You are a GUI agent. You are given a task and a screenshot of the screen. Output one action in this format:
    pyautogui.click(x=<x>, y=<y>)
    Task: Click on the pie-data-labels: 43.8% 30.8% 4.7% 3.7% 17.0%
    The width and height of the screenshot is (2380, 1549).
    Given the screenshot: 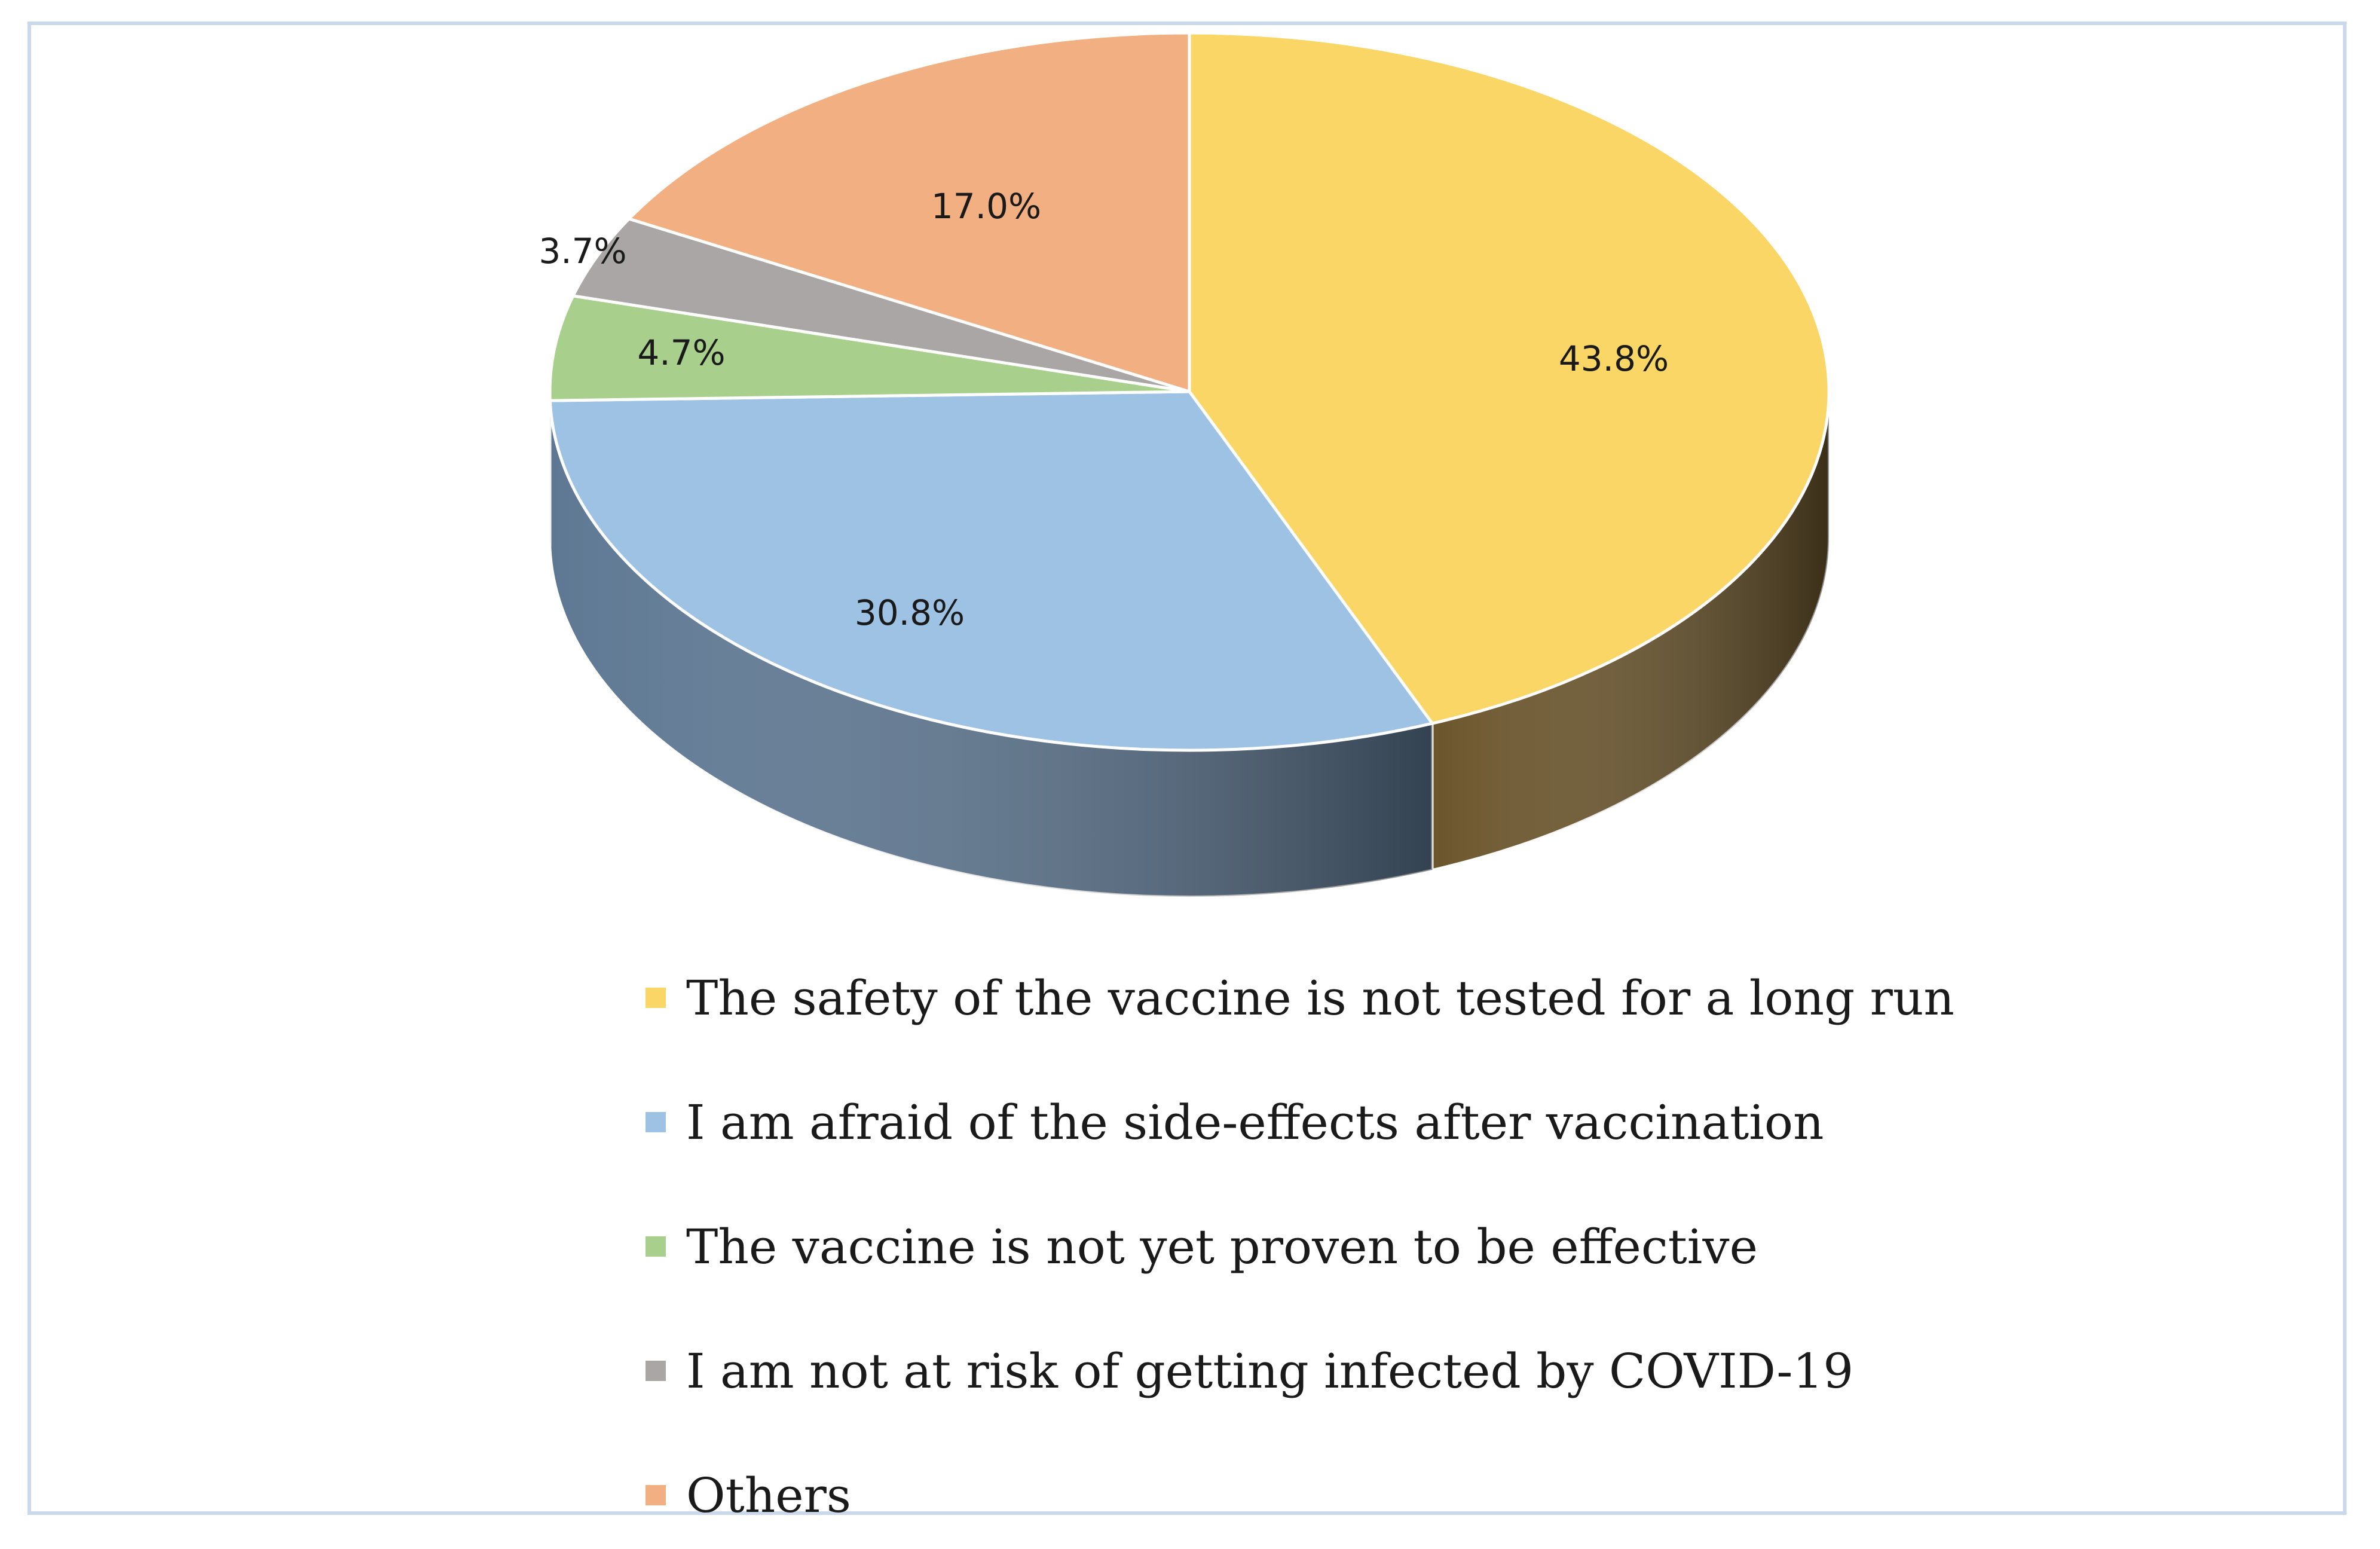 What is the action you would take?
    pyautogui.click(x=1104, y=409)
    